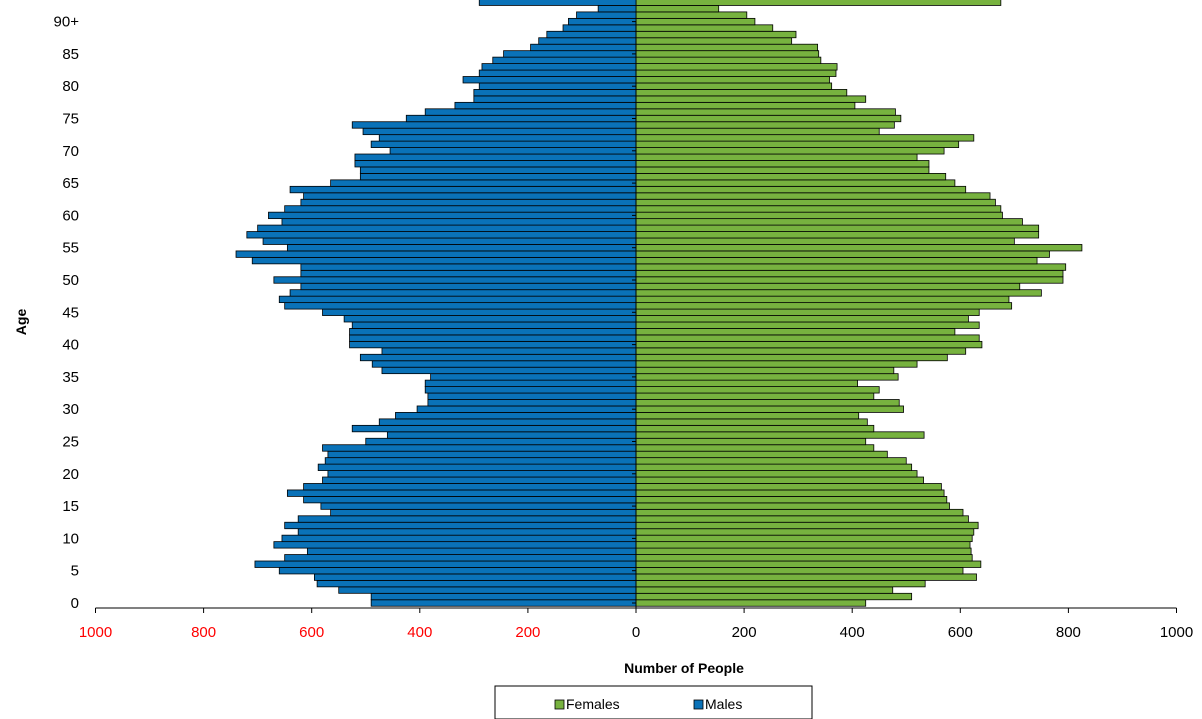  Describe the element at coordinates (70, 54) in the screenshot. I see `y-tick-label: 85` at that location.